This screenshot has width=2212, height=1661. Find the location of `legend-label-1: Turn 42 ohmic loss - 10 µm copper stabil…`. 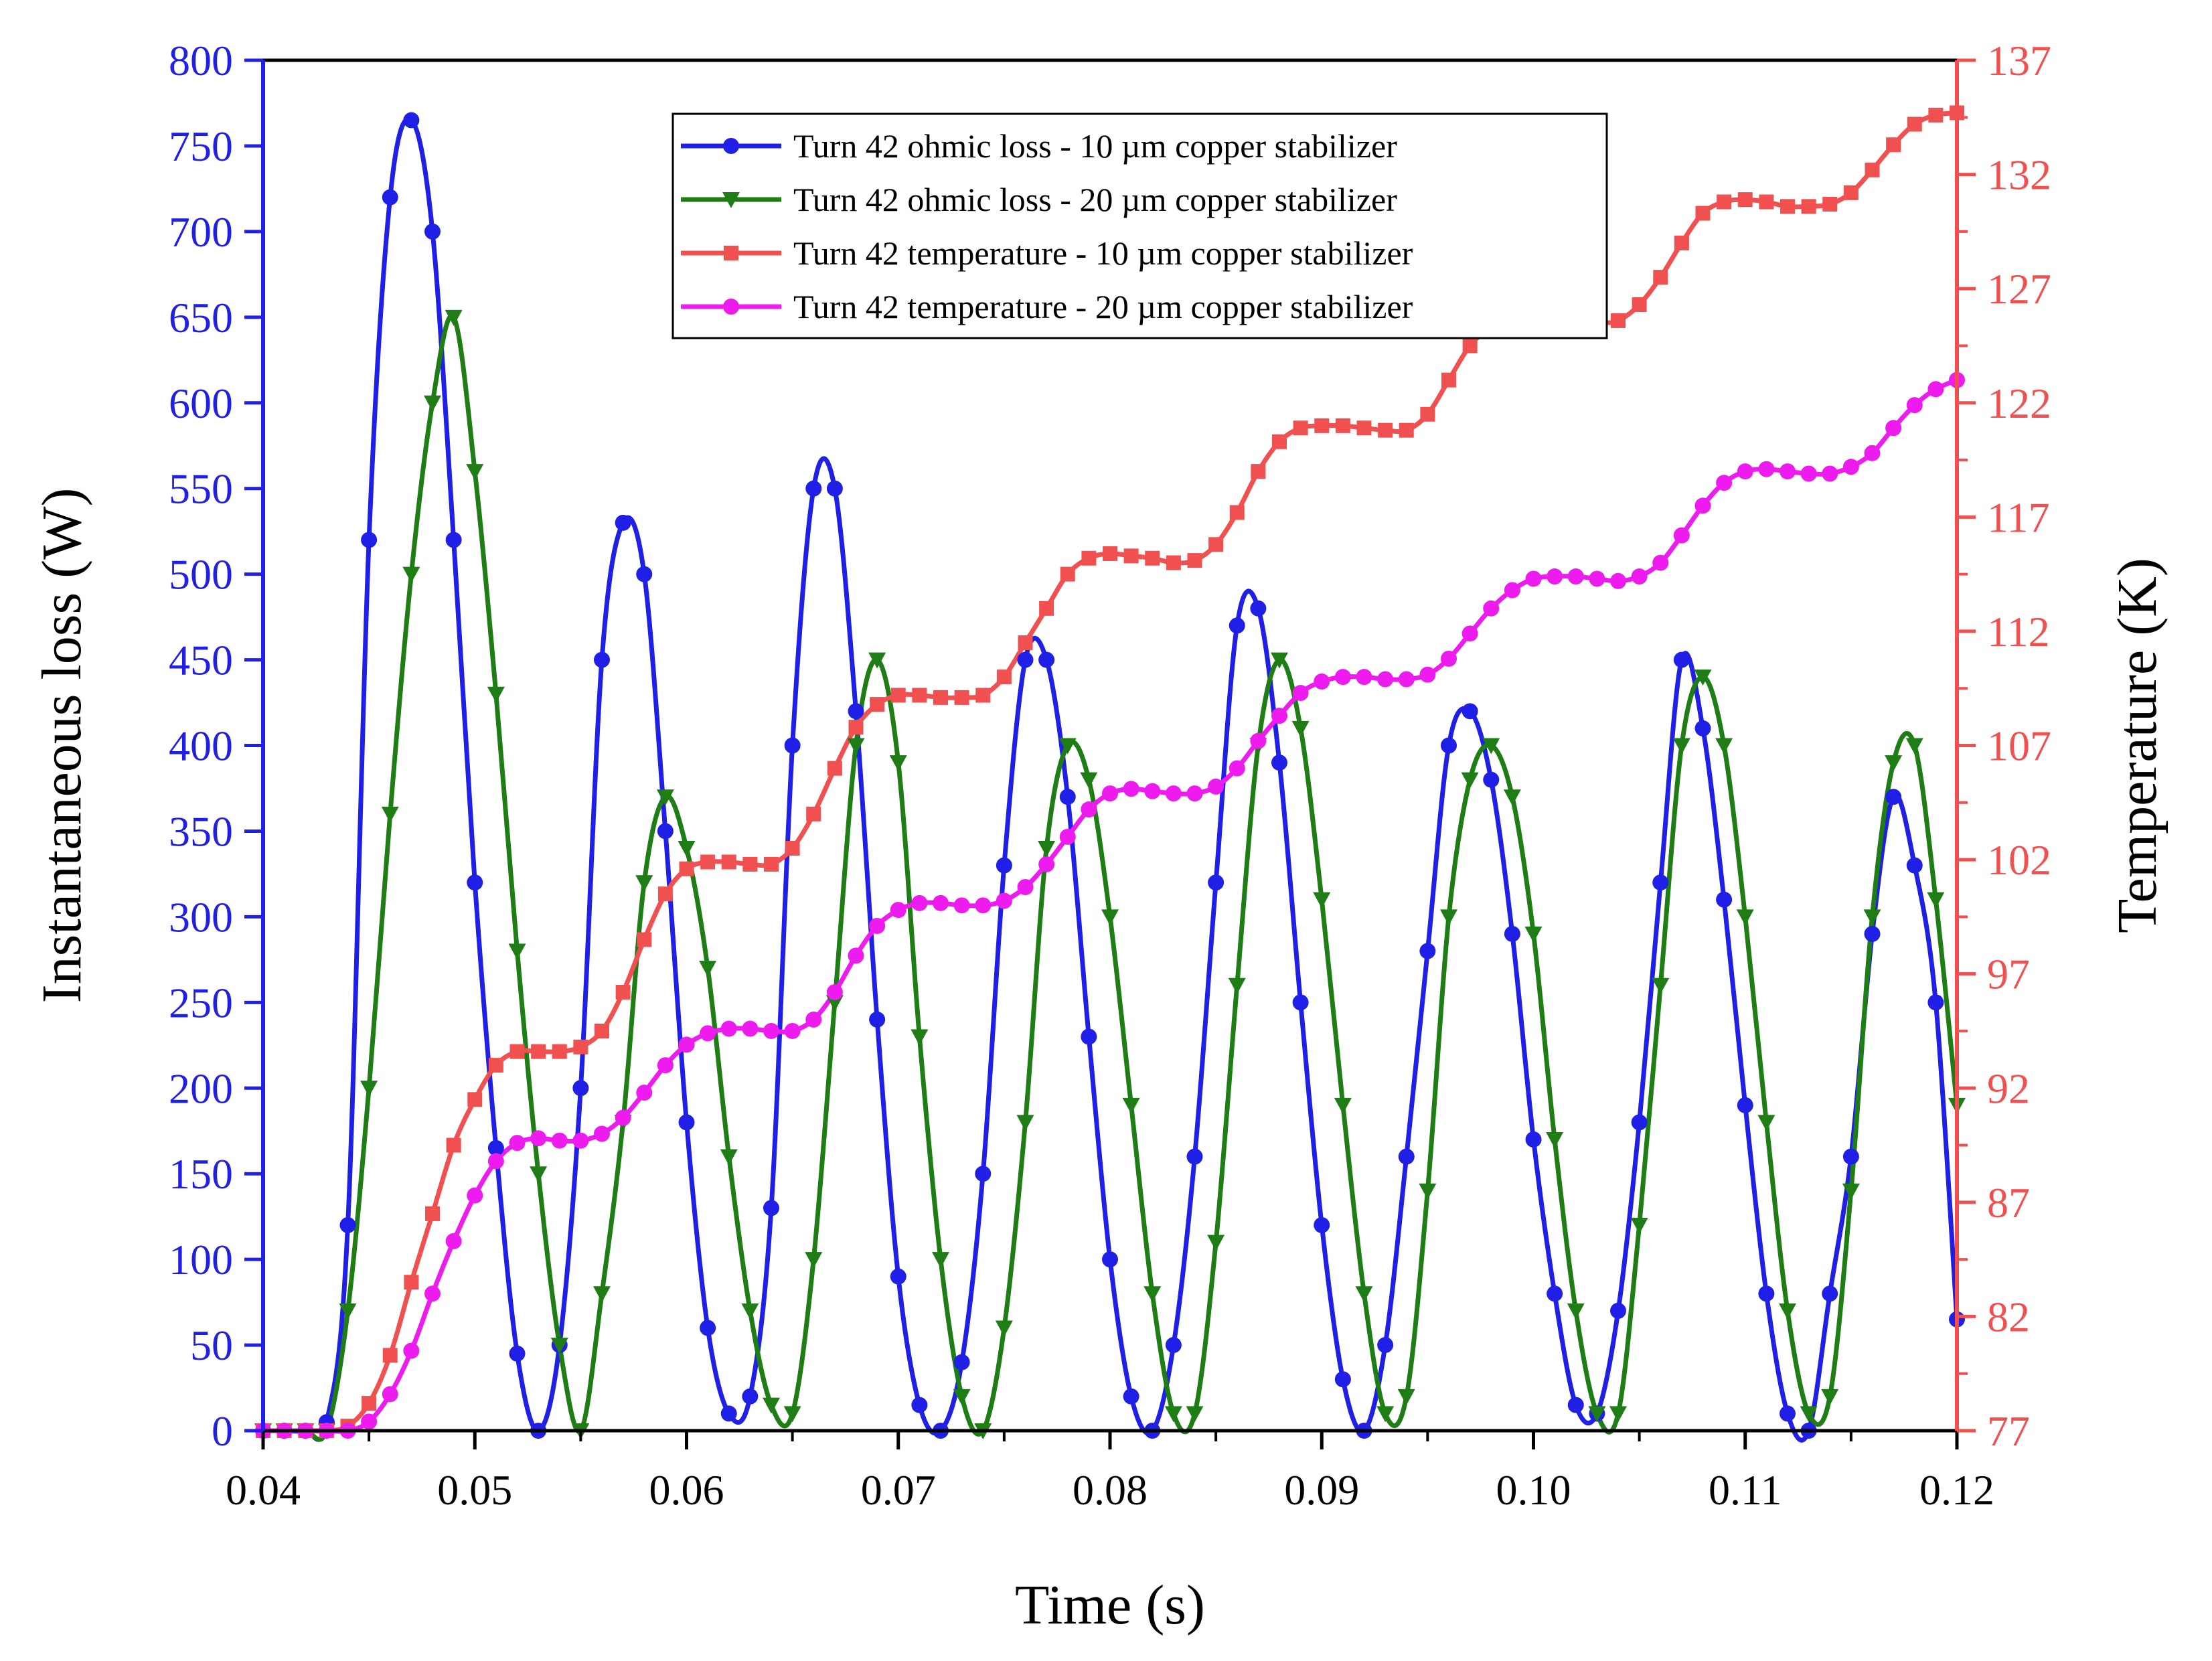

legend-label-1: Turn 42 ohmic loss - 10 µm copper stabil… is located at coordinates (1095, 146).